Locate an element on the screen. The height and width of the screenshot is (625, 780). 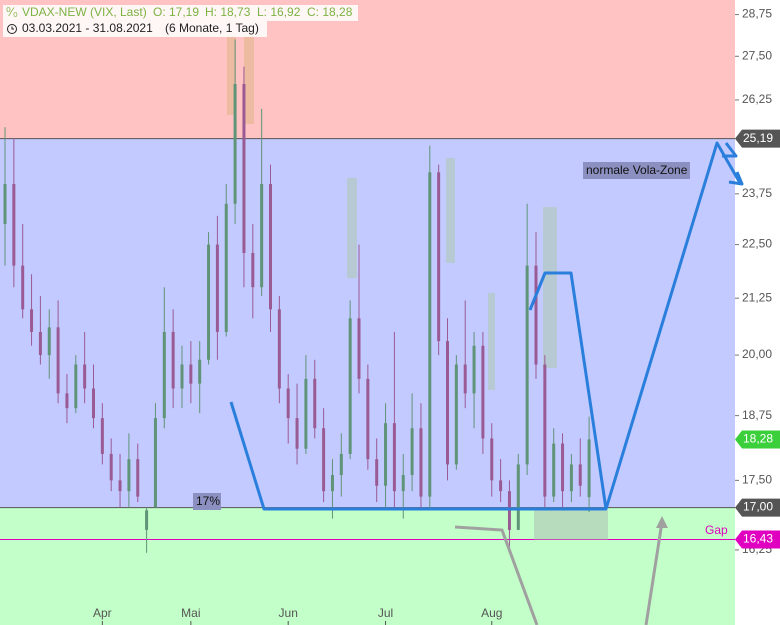
annotation: normale Vola-Zone is located at coordinates (637, 170).